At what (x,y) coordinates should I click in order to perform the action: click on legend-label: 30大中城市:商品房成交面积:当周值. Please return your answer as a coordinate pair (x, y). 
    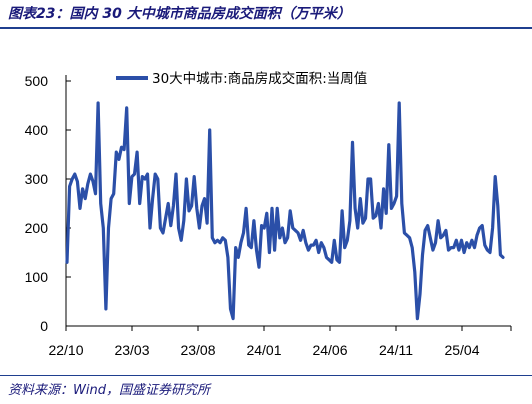
    Looking at the image, I should click on (259, 78).